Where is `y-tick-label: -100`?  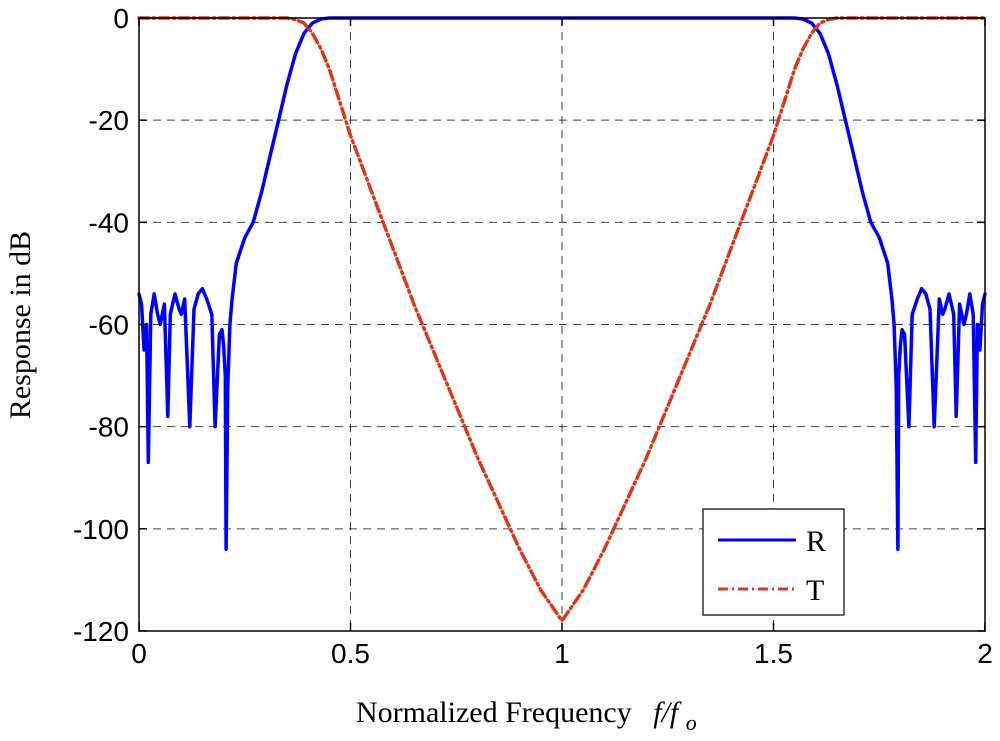 y-tick-label: -100 is located at coordinates (101, 529).